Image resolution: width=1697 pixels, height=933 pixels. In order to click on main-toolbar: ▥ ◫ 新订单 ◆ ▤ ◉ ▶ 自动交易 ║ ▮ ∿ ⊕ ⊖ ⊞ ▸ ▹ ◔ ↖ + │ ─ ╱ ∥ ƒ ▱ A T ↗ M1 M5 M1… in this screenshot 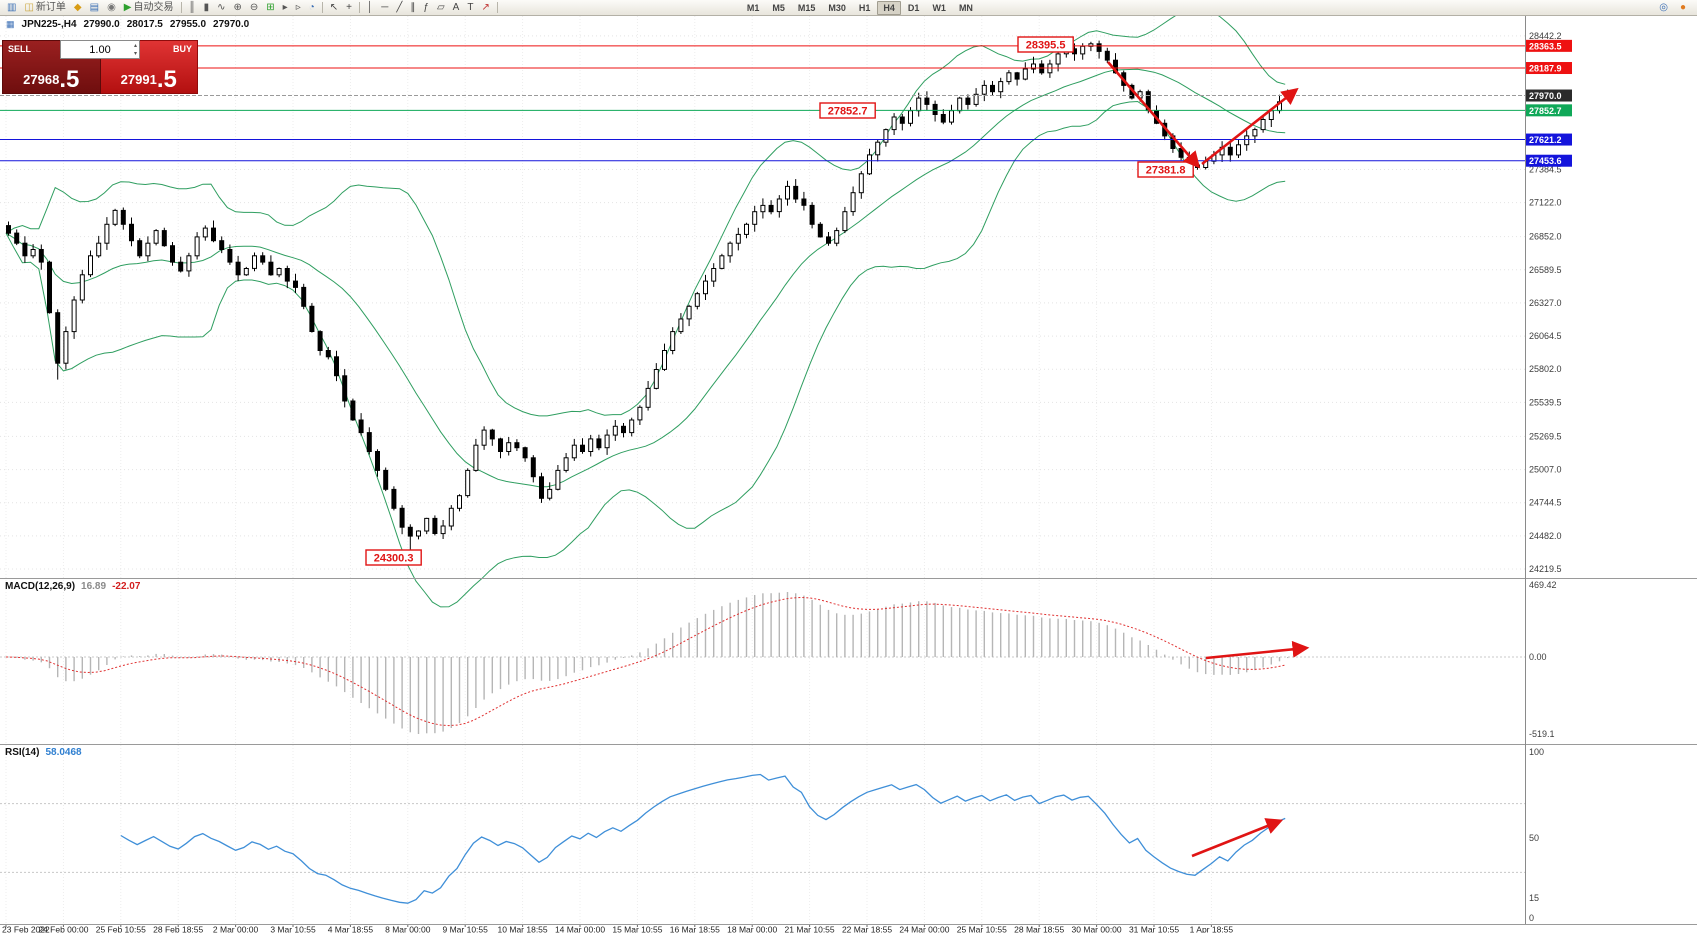, I will do `click(848, 8)`.